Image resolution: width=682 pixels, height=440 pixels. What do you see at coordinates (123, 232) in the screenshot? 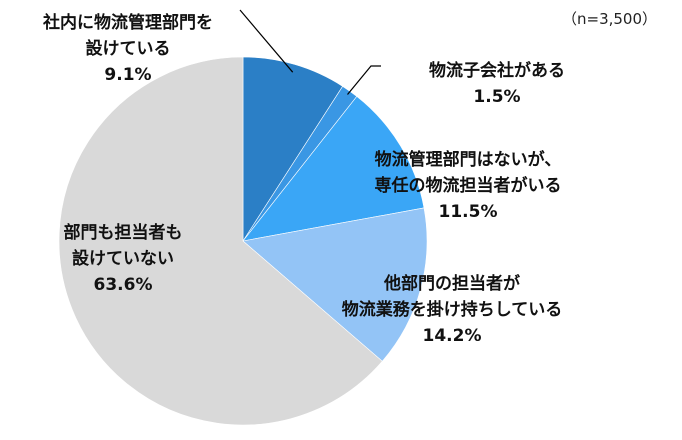
I see `slice-category-label: 部門も担当者も` at bounding box center [123, 232].